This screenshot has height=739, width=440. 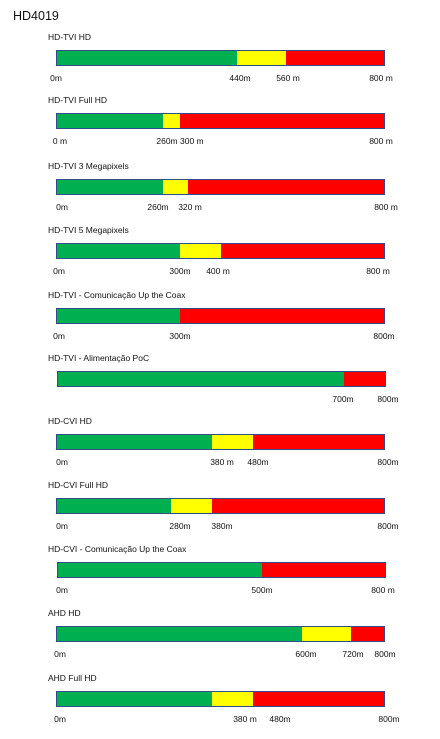 I want to click on chart-block: HD-CVI Full HD 0m 280m 380m 800m, so click(x=220, y=513).